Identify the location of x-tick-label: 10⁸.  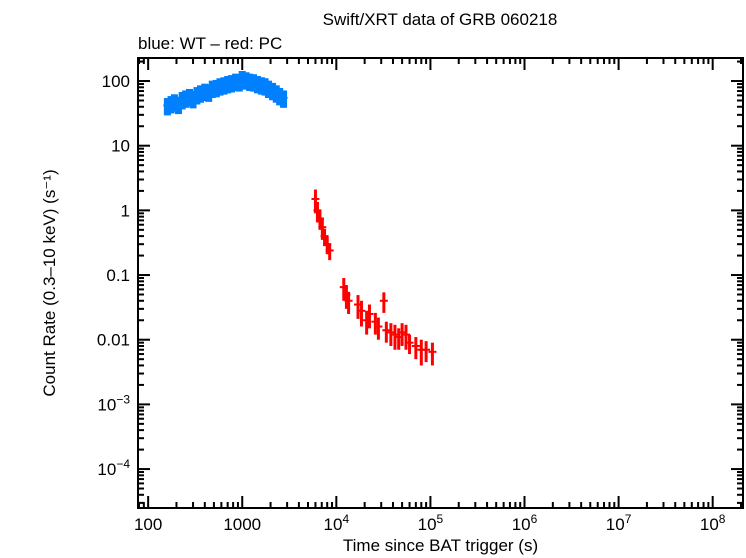
(713, 523).